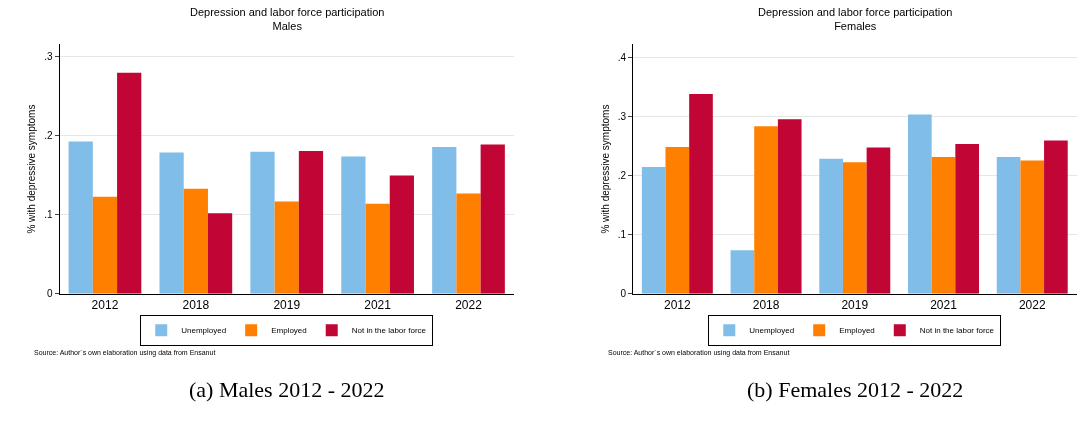 This screenshot has width=1082, height=426. I want to click on y-tick-label: .4, so click(622, 58).